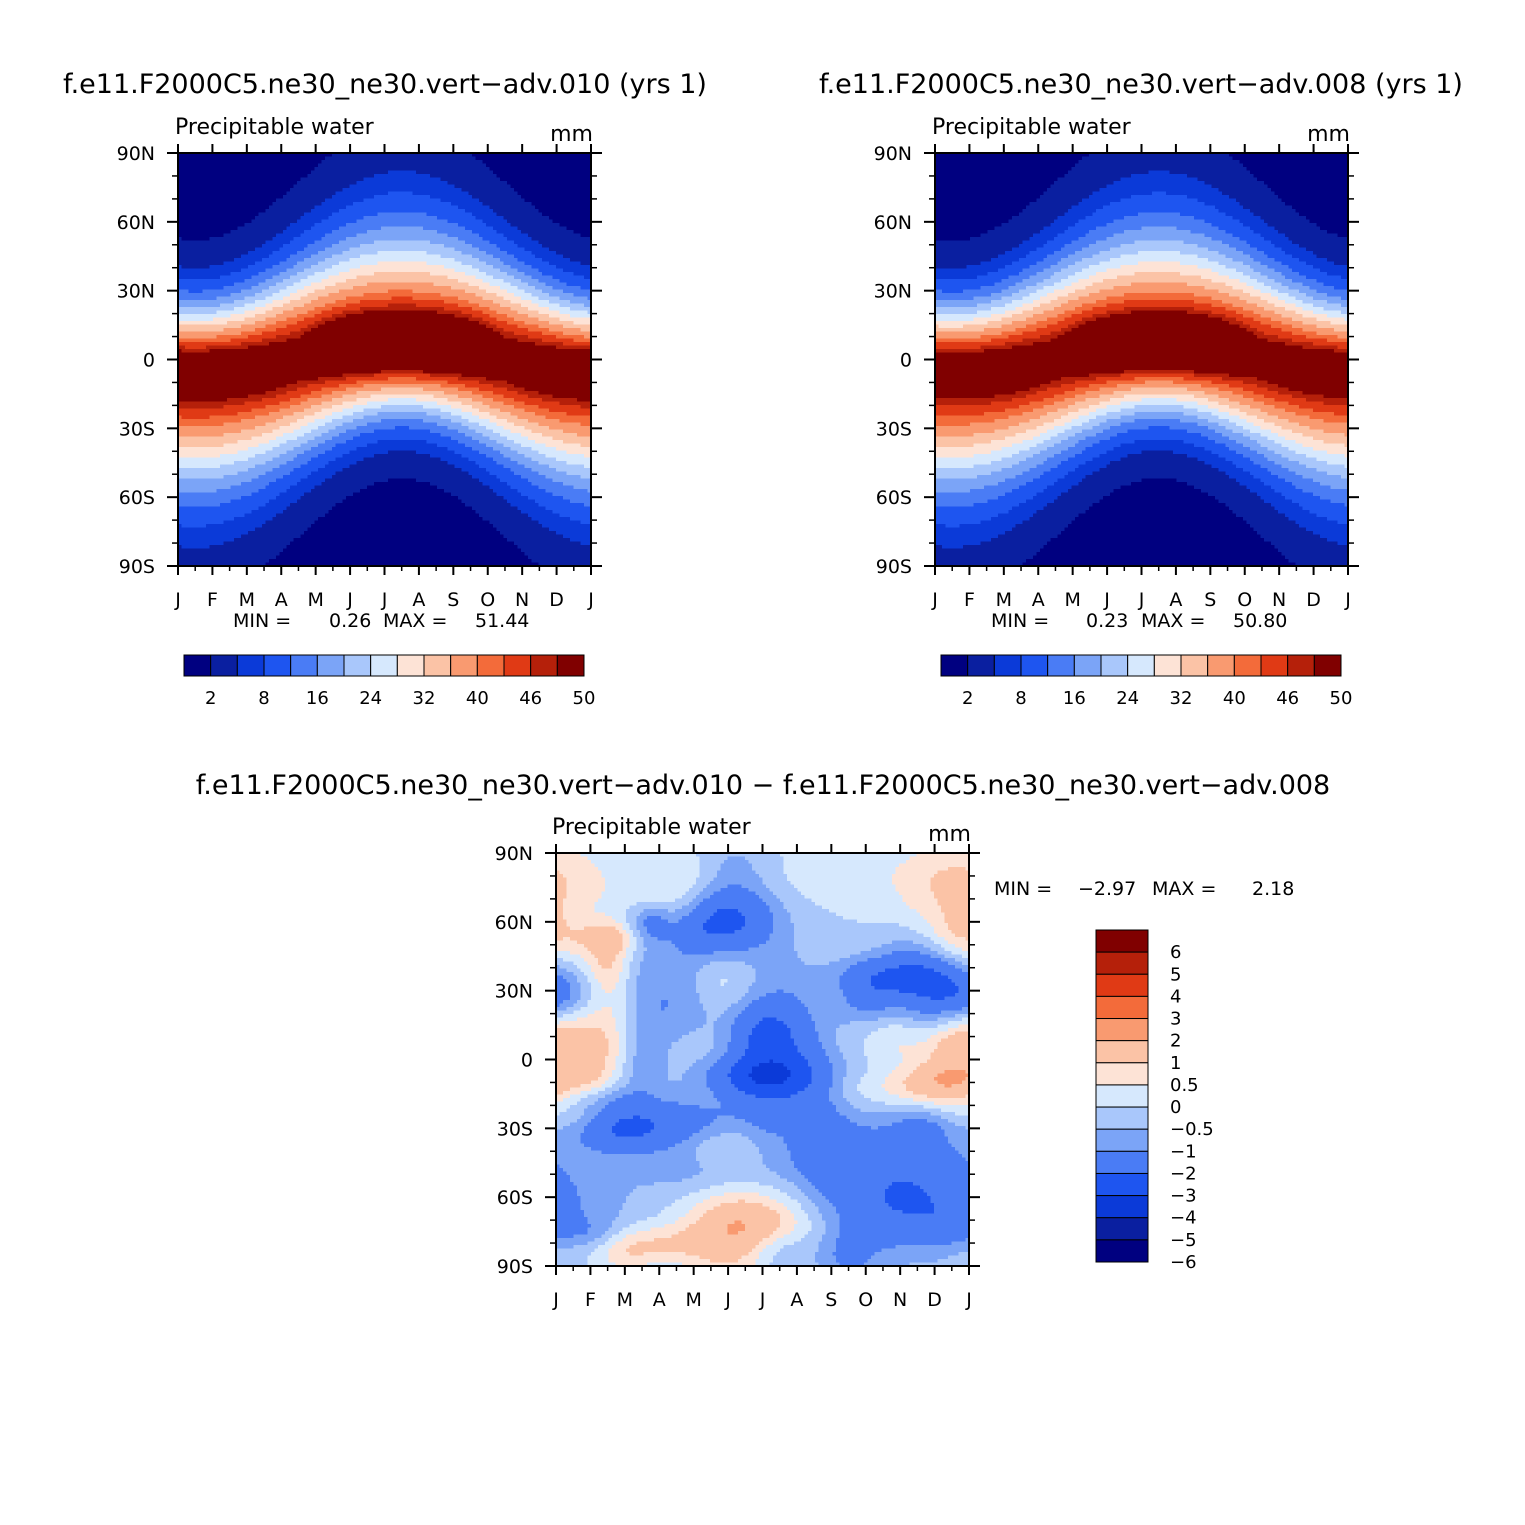 This screenshot has height=1525, width=1525. I want to click on colorbar-label: 2, so click(967, 698).